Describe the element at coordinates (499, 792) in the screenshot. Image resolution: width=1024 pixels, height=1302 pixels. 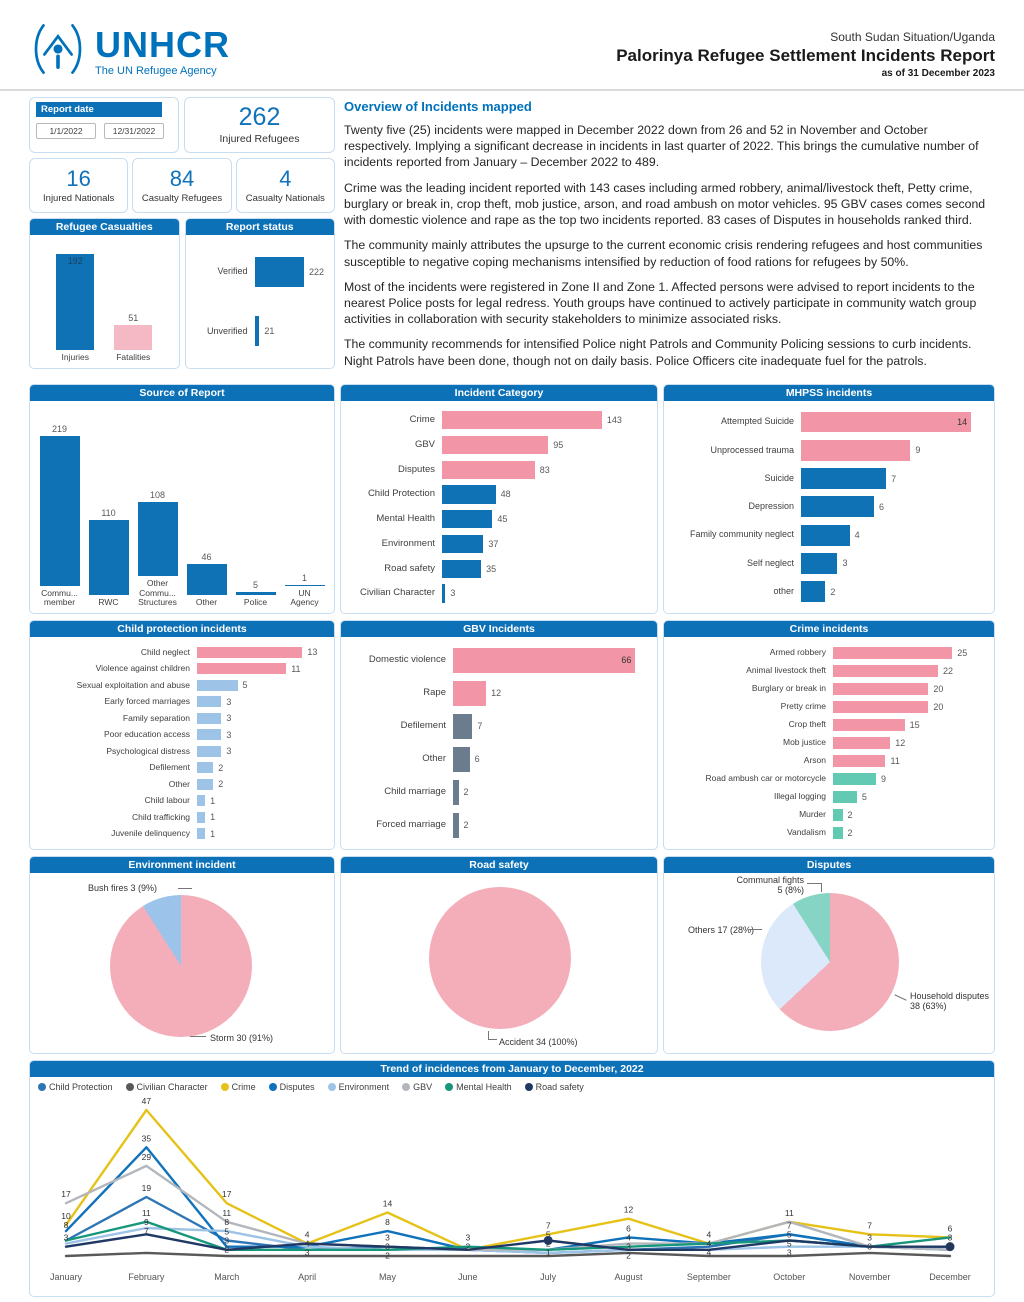
I see `bar-row: Child marriage 2` at that location.